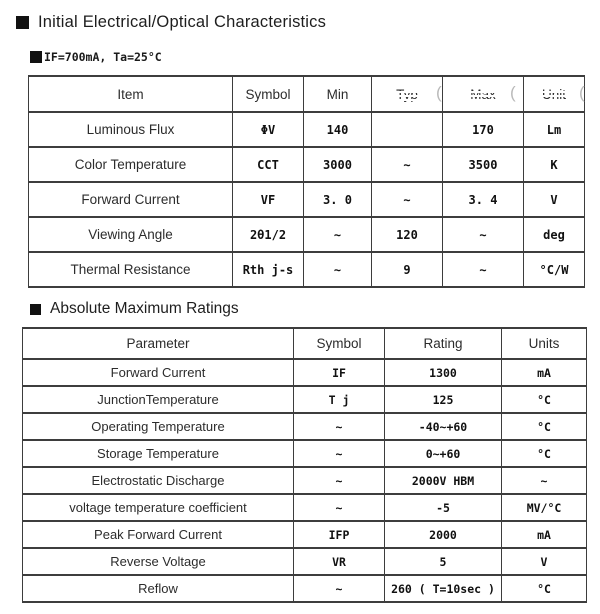 Image resolution: width=600 pixels, height=614 pixels. Describe the element at coordinates (158, 561) in the screenshot. I see `parameter-cell: Reverse Voltage` at that location.